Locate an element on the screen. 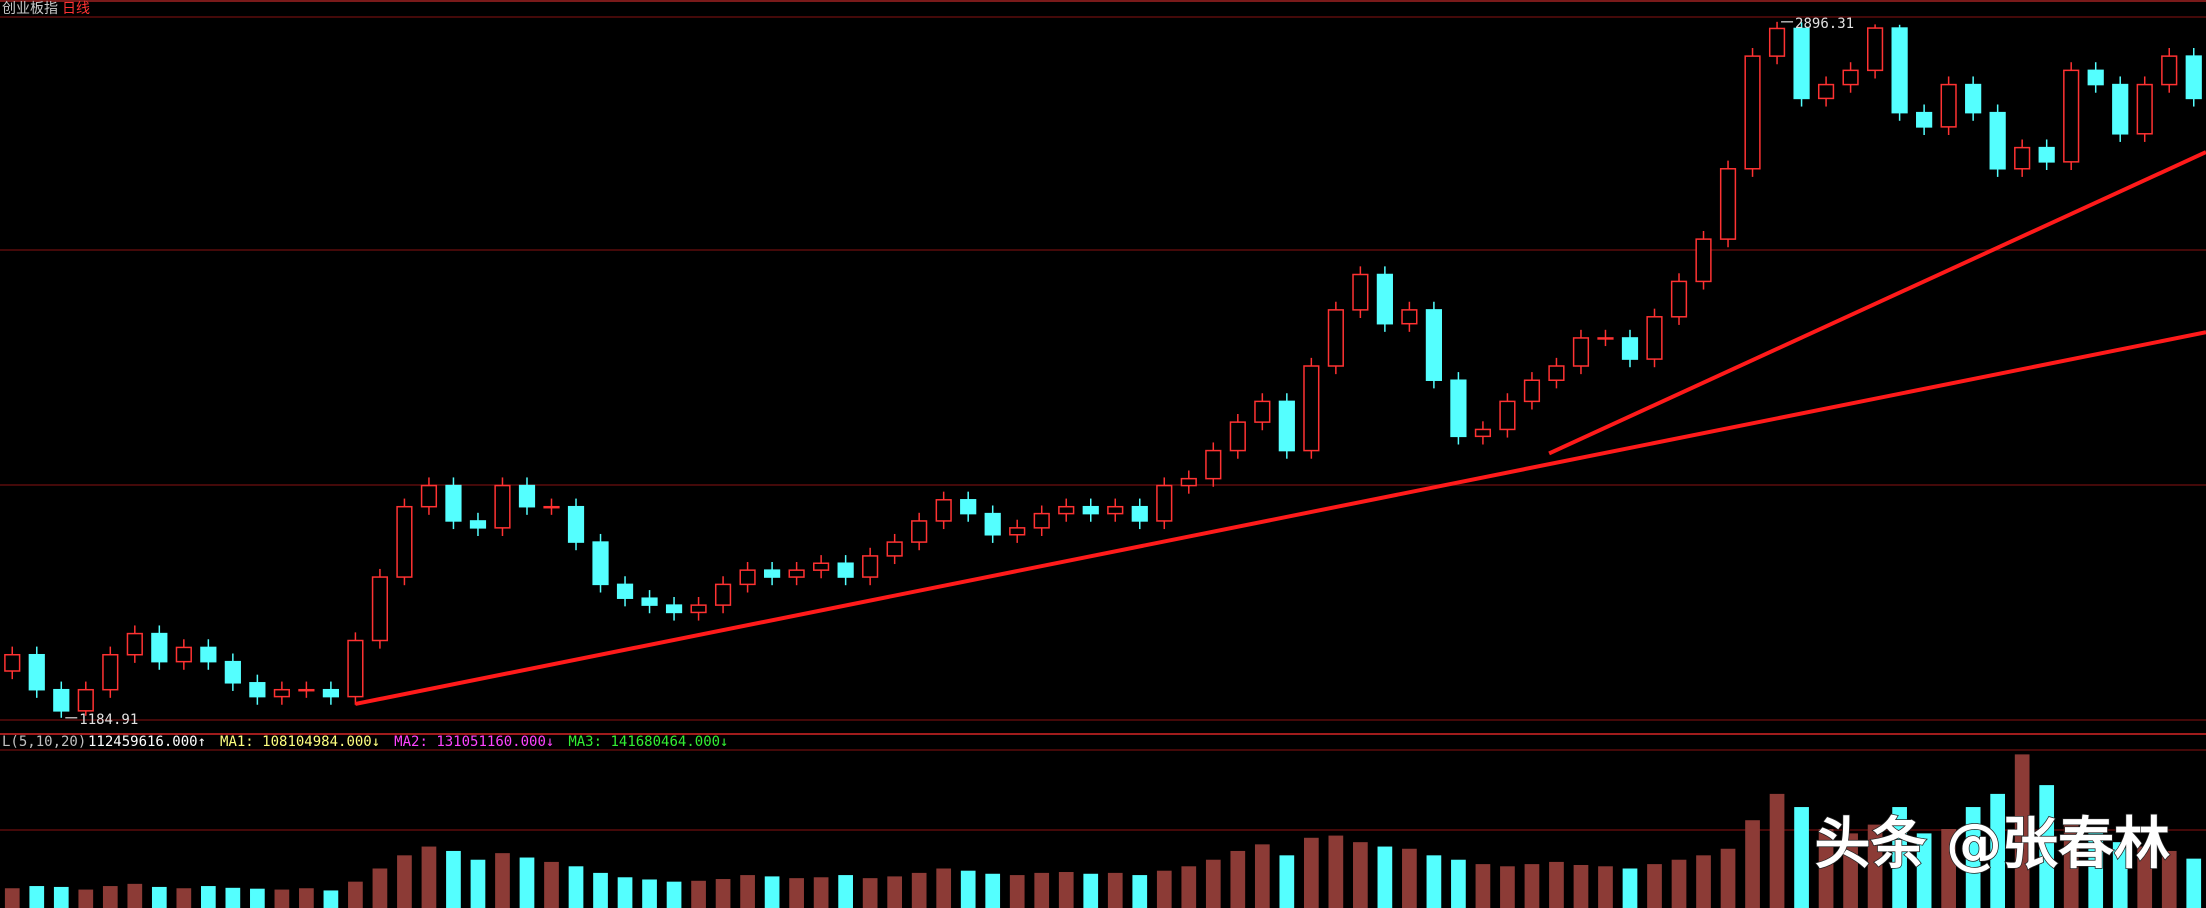 This screenshot has height=908, width=2206. index-name: 创业板指 is located at coordinates (30, 9).